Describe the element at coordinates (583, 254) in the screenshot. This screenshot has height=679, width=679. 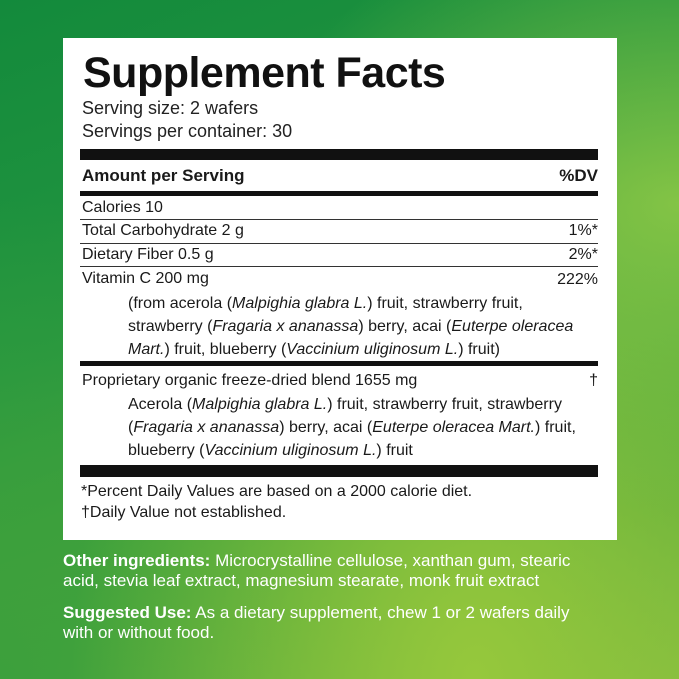
I see `row-dietary-fiber-dv: 2%*` at that location.